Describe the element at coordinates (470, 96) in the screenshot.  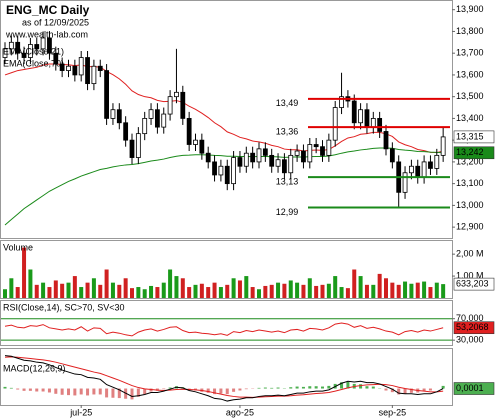
I see `y-tick-label: 13,500` at that location.